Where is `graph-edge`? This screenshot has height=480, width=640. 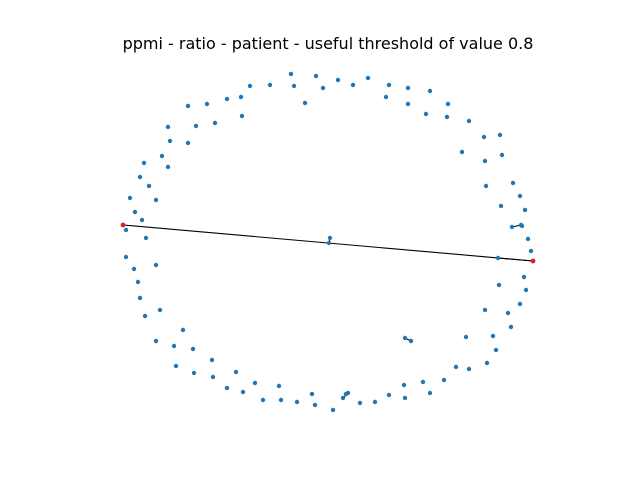 graph-edge is located at coordinates (515, 259).